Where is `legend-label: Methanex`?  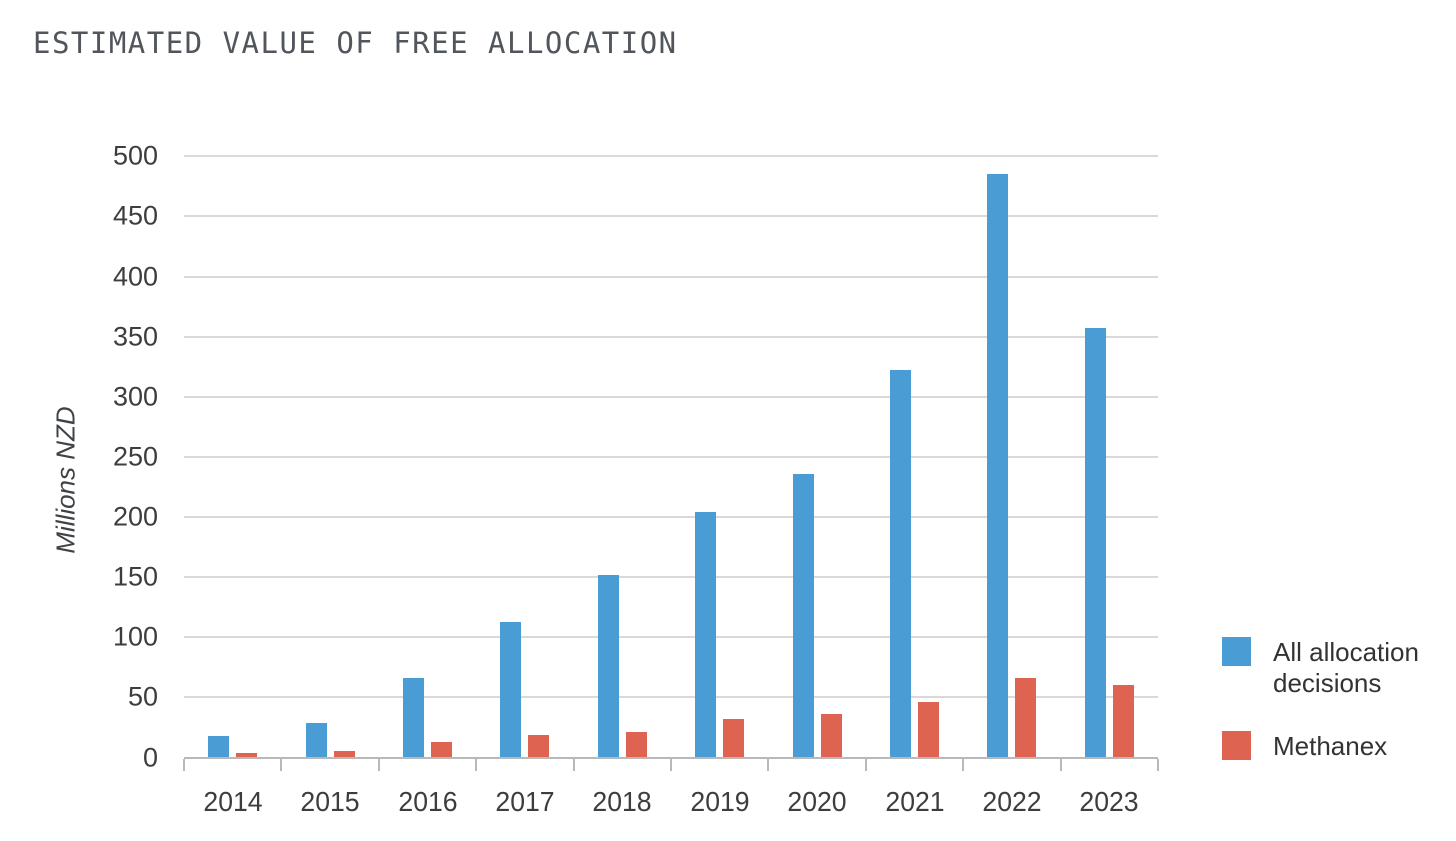 legend-label: Methanex is located at coordinates (1330, 746).